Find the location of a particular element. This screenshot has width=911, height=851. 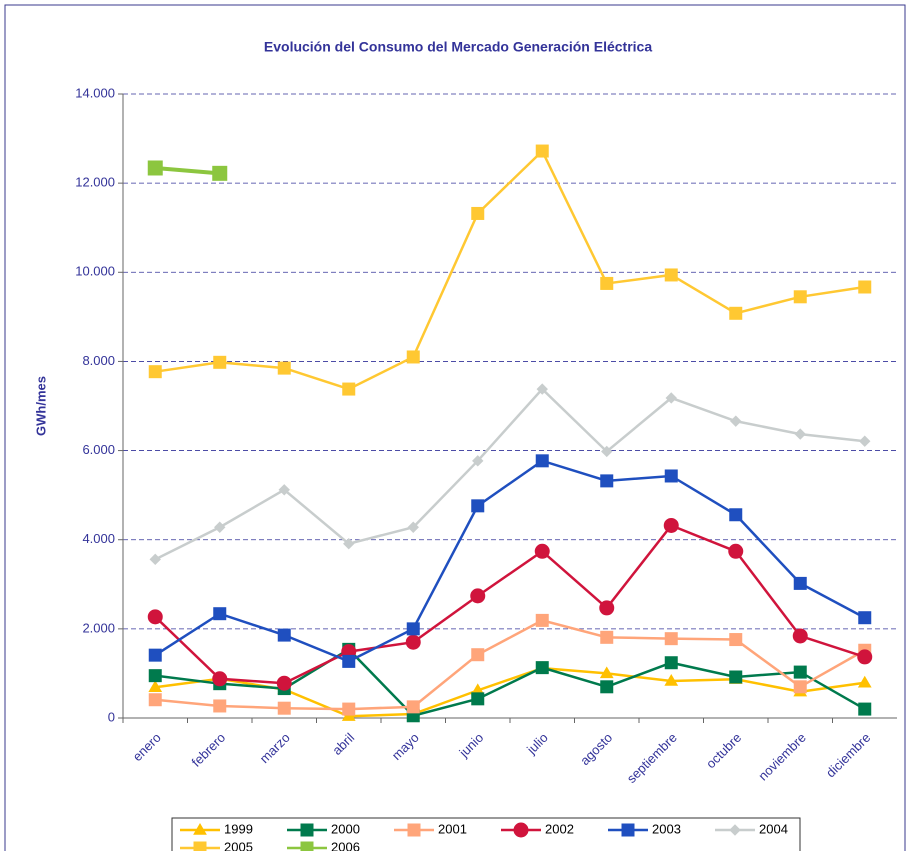

y-tick-label: 2.000 is located at coordinates (98, 627).